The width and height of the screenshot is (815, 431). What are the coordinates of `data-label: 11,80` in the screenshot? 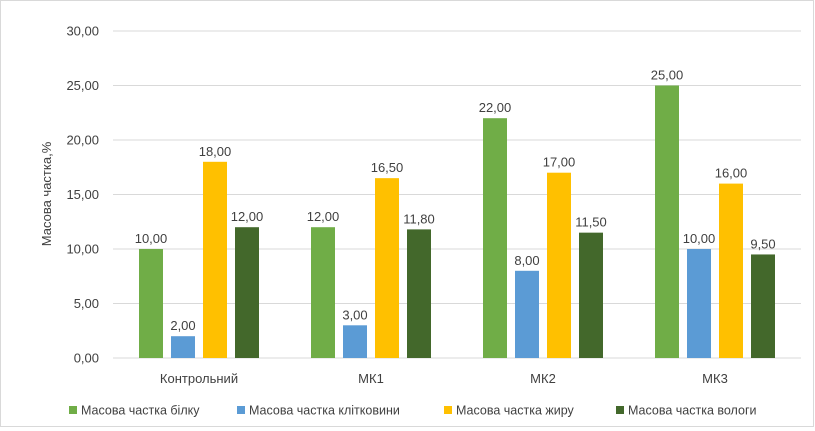 It's located at (419, 218).